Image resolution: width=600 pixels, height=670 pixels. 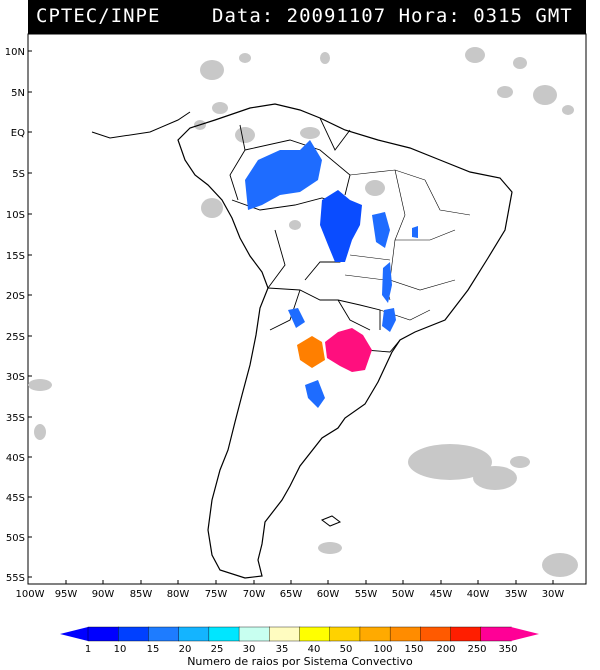 I want to click on lon-label: 45W, so click(x=441, y=594).